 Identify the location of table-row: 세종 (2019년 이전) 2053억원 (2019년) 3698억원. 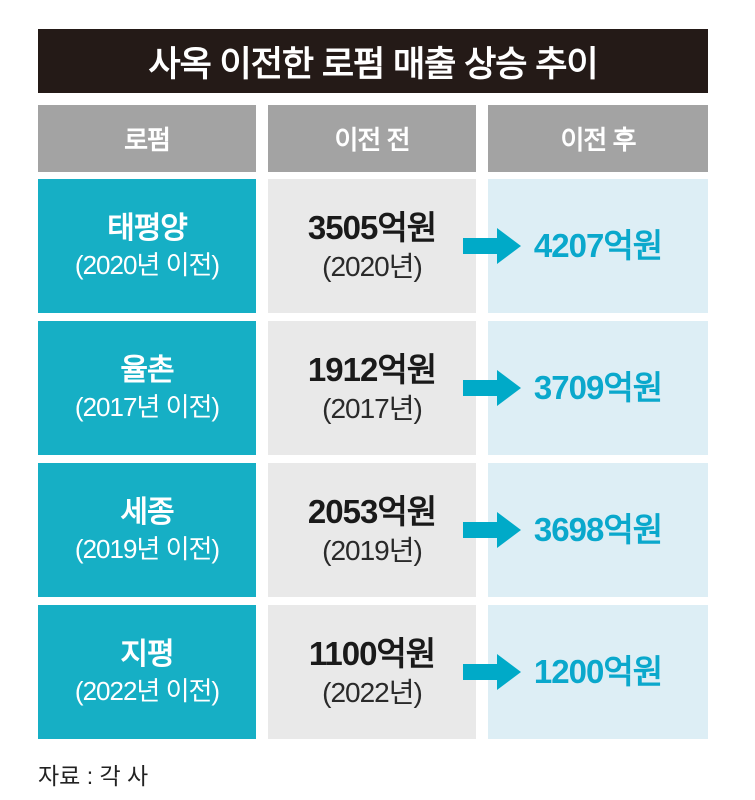
(373, 530).